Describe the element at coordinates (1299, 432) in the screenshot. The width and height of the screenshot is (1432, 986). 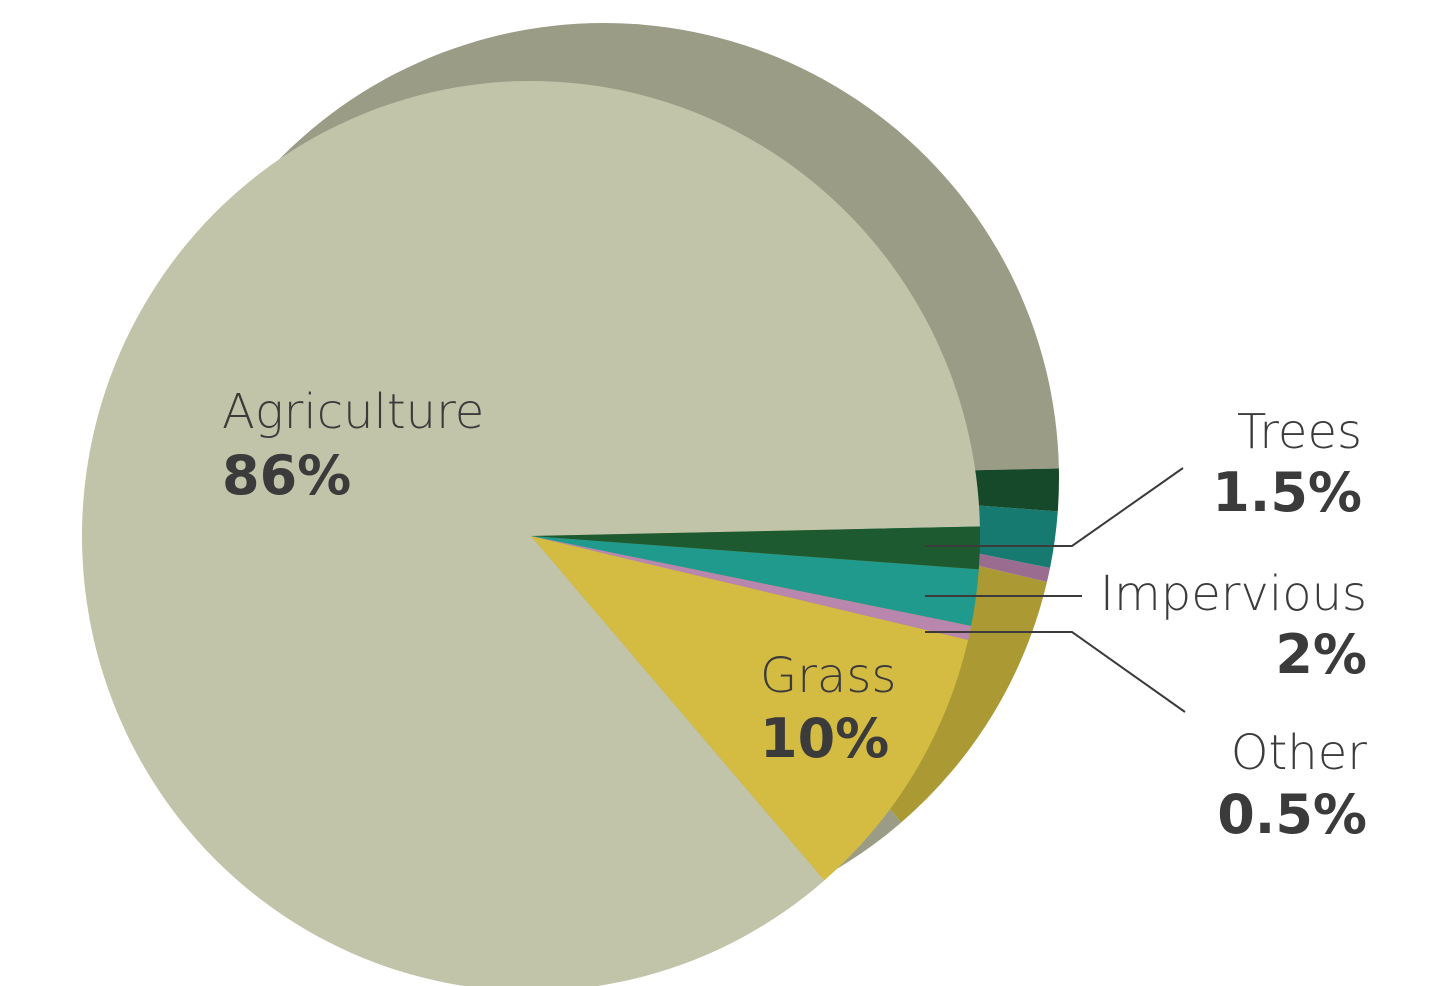
I see `trees-label: Trees` at that location.